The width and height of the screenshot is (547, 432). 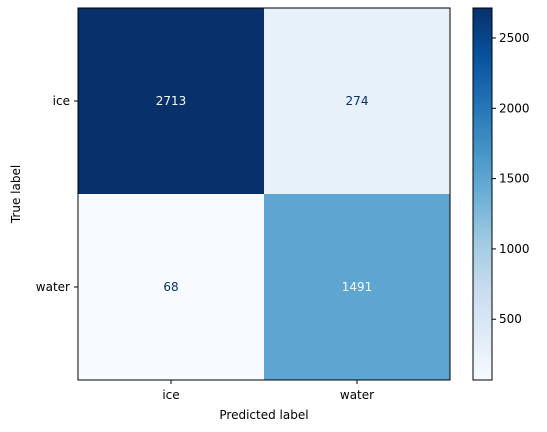 I want to click on cell-value-label: 274, so click(x=357, y=101).